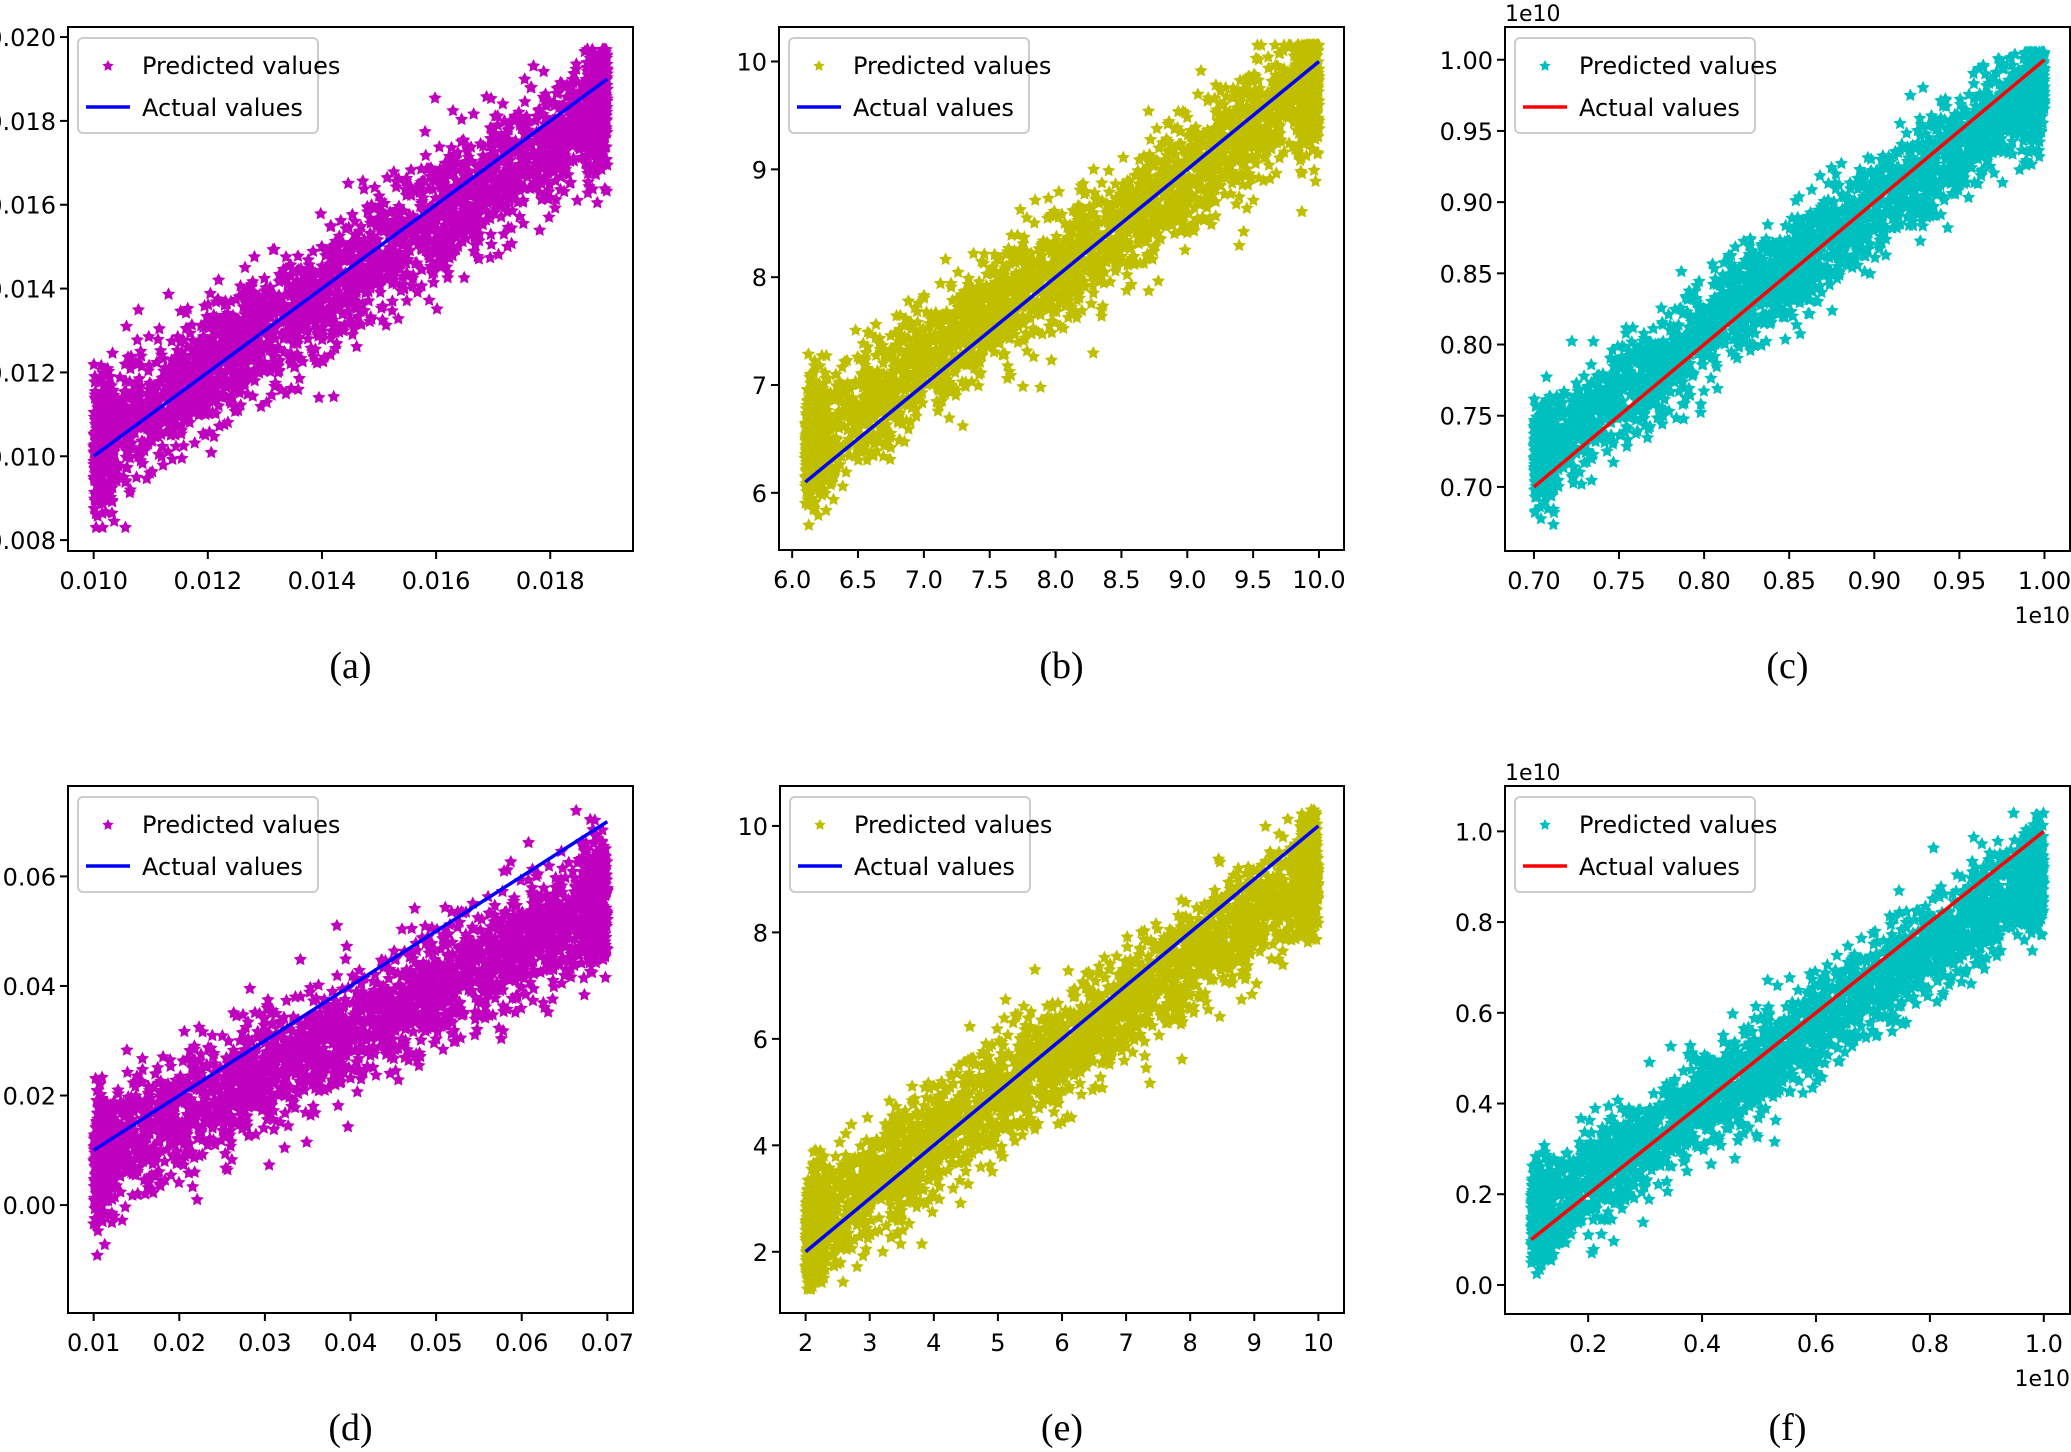 The image size is (2071, 1452). Describe the element at coordinates (1959, 581) in the screenshot. I see `x-tick-label: 0.95` at that location.